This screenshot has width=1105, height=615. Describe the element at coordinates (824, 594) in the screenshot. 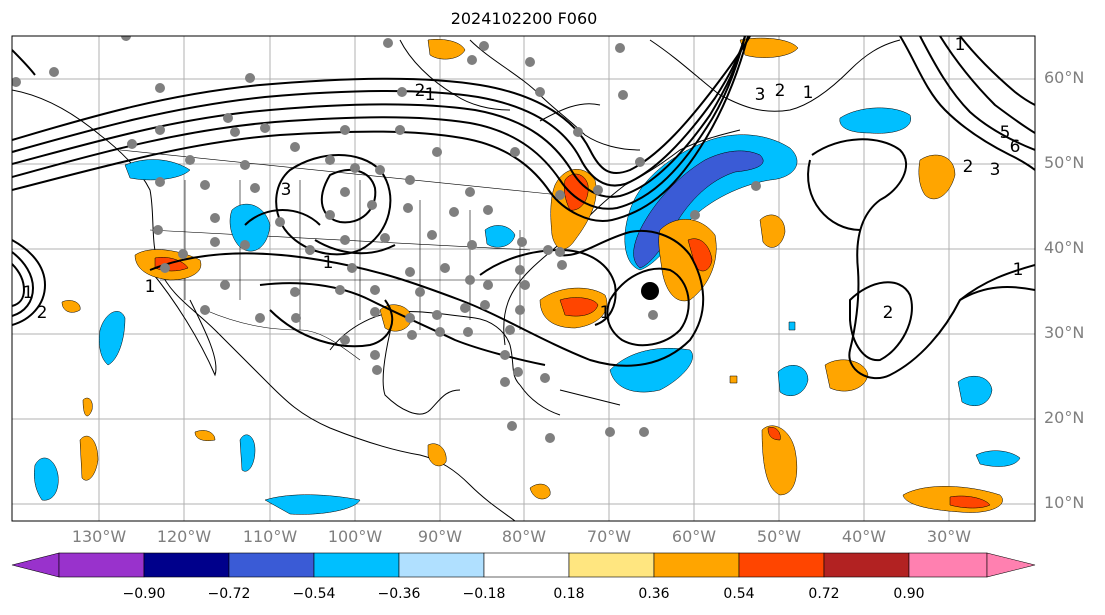

I see `colorbar-tick-label: 0.72` at that location.